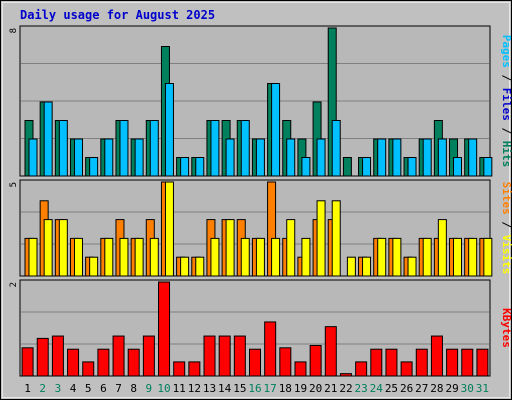 Image resolution: width=512 pixels, height=400 pixels. What do you see at coordinates (506, 154) in the screenshot?
I see `ylabel-part: Hits` at bounding box center [506, 154].